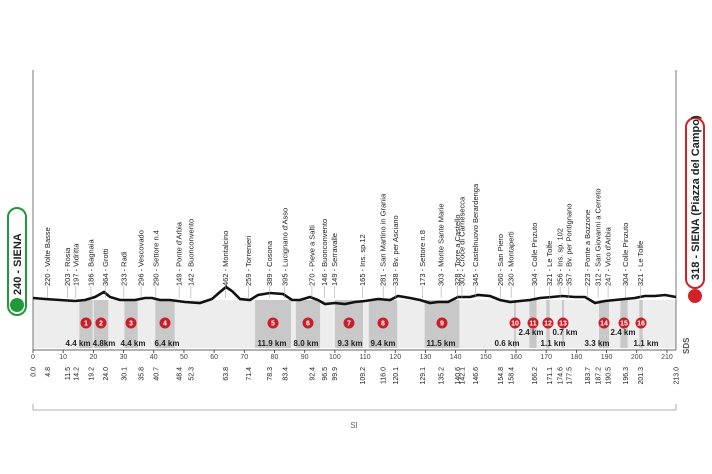 Image resolution: width=712 pixels, height=474 pixels. Describe the element at coordinates (156, 374) in the screenshot. I see `waypoint-km: 40.7` at that location.